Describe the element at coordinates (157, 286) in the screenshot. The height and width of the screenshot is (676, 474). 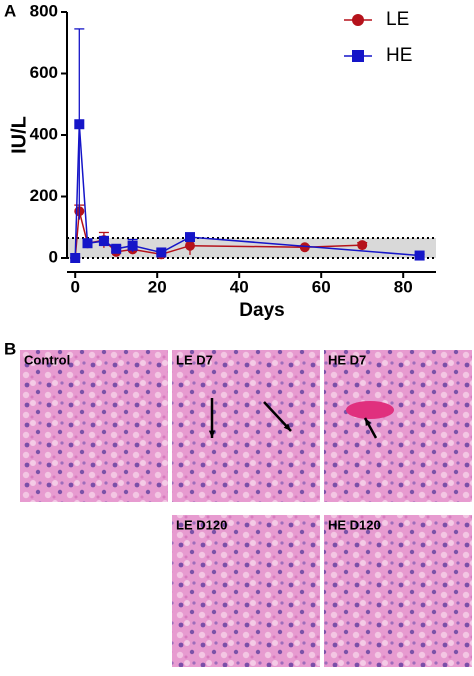
I see `x-tick-label: 20` at that location.